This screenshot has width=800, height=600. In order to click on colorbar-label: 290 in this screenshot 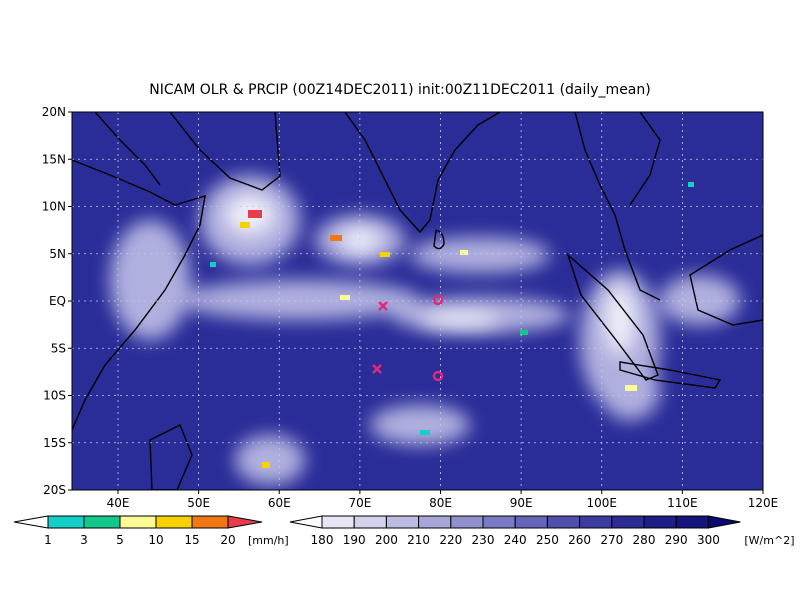, I will do `click(676, 540)`.